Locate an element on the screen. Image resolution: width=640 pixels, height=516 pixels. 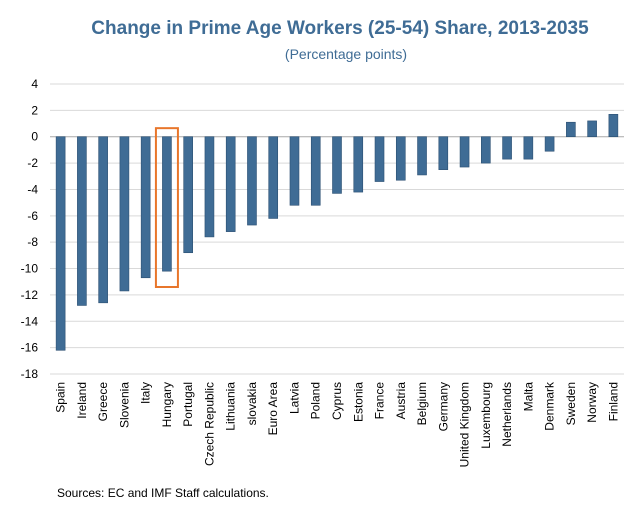
x-tick-label: Hungary is located at coordinates (167, 404).